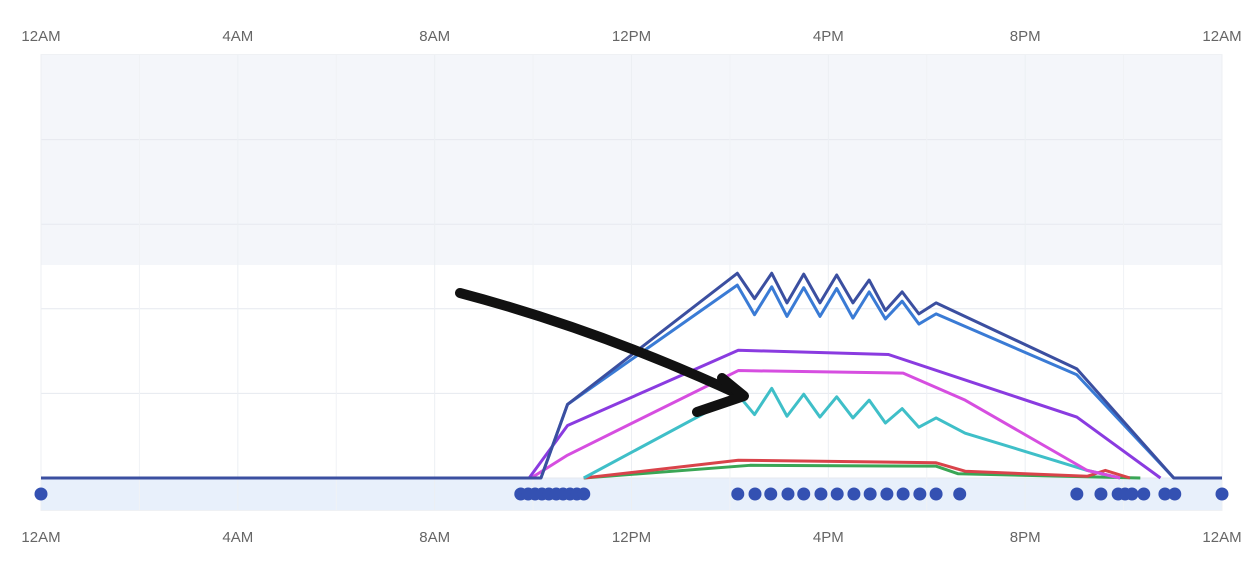 The height and width of the screenshot is (569, 1255). What do you see at coordinates (631, 494) in the screenshot?
I see `events` at bounding box center [631, 494].